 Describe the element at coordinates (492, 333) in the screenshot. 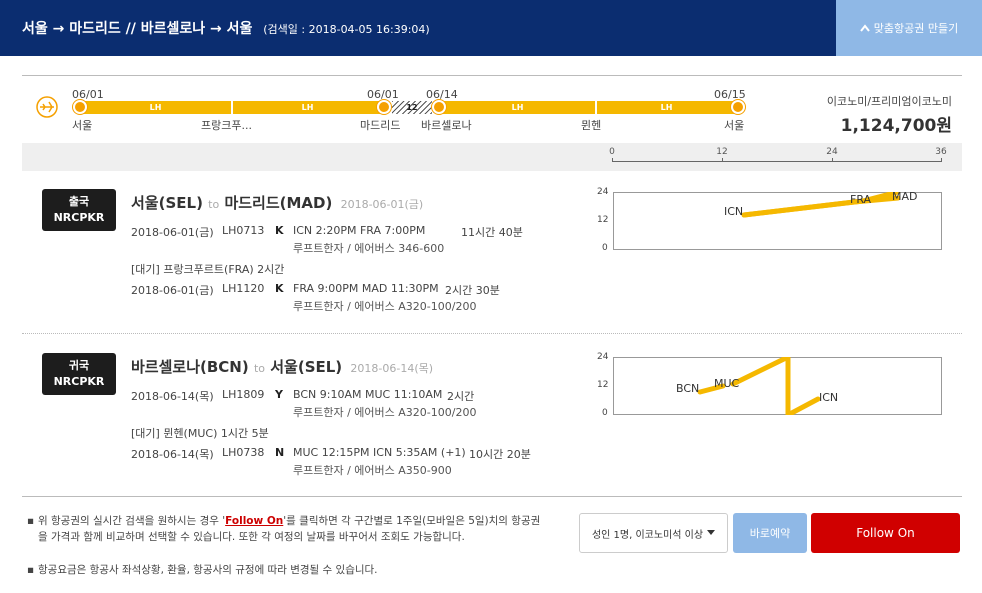

I see `leg-divider` at that location.